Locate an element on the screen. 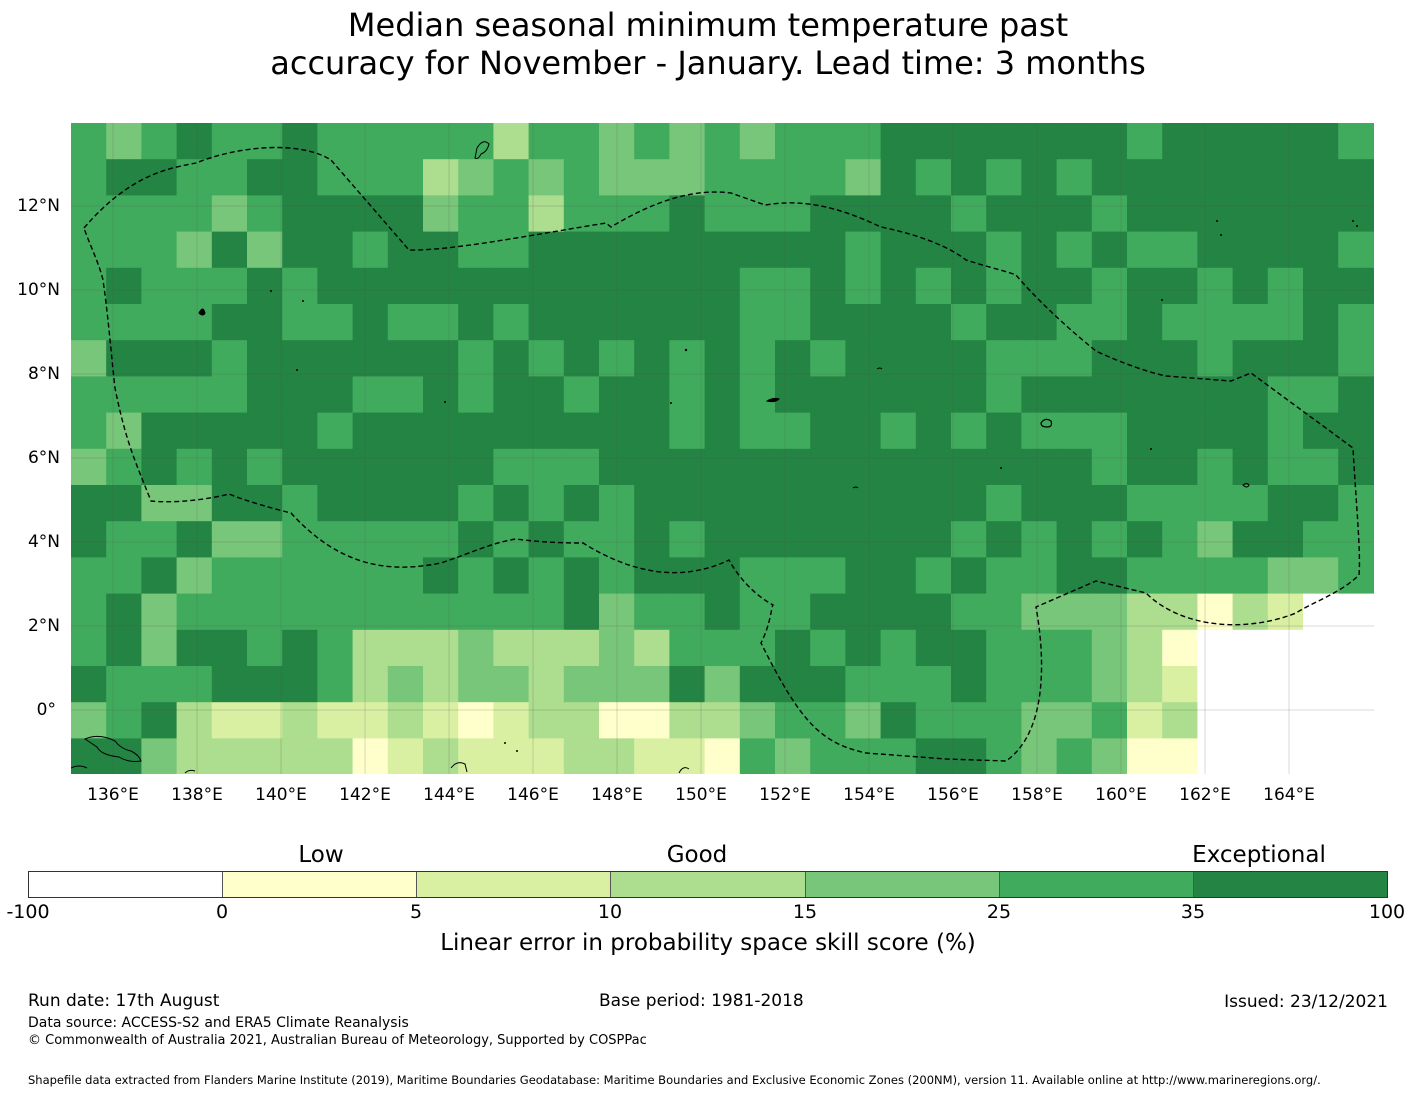 Image resolution: width=1416 pixels, height=1095 pixels. colorbar is located at coordinates (708, 884).